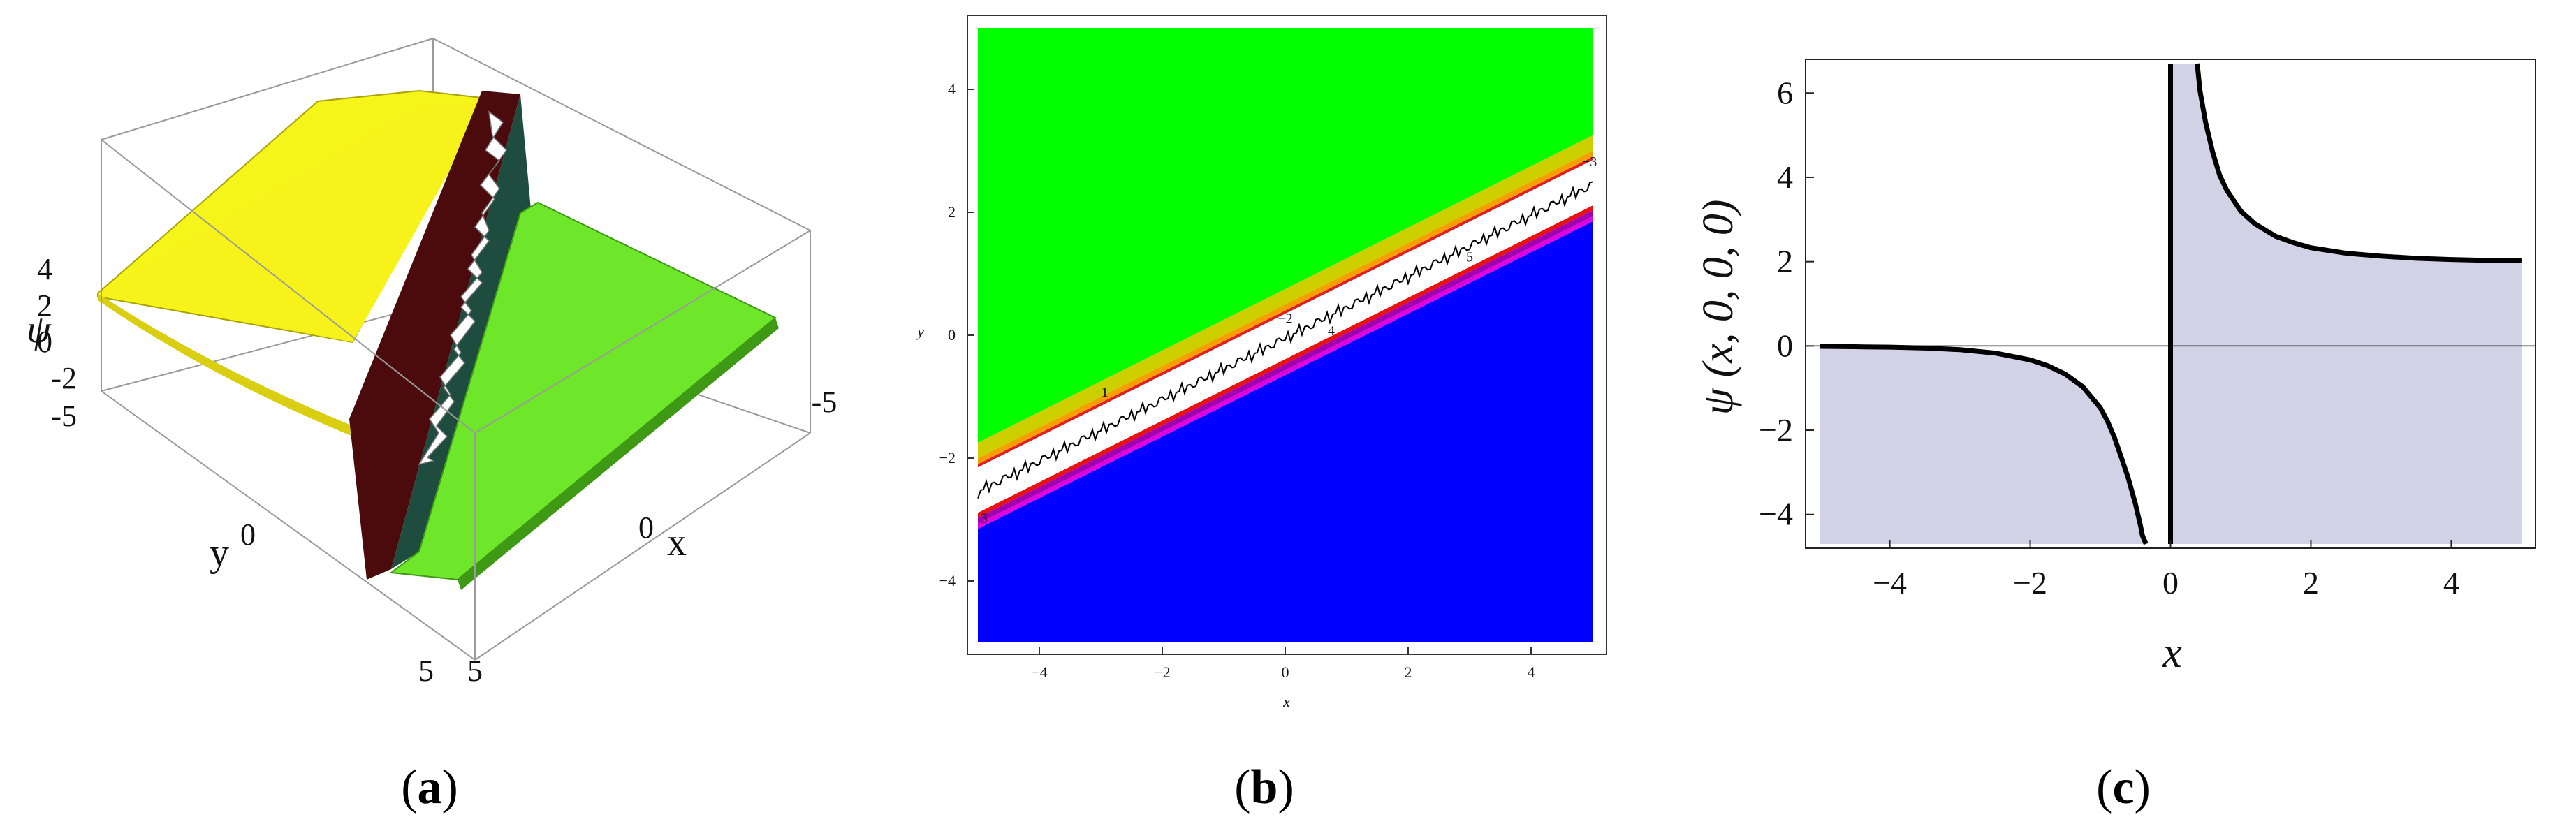  I want to click on c-x-tick-label: 0, so click(2170, 583).